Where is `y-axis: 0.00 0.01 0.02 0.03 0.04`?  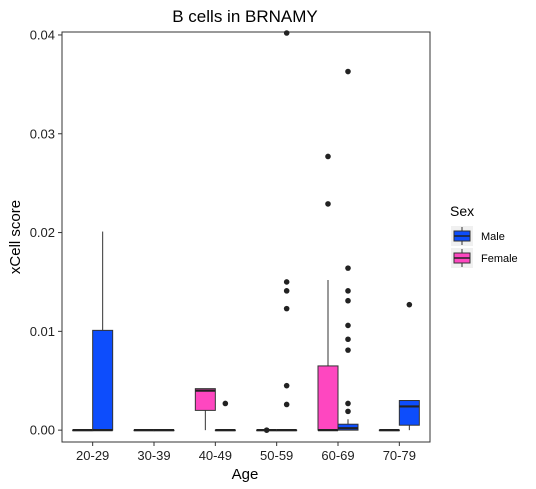
y-axis: 0.00 0.01 0.02 0.03 0.04 is located at coordinates (46, 232).